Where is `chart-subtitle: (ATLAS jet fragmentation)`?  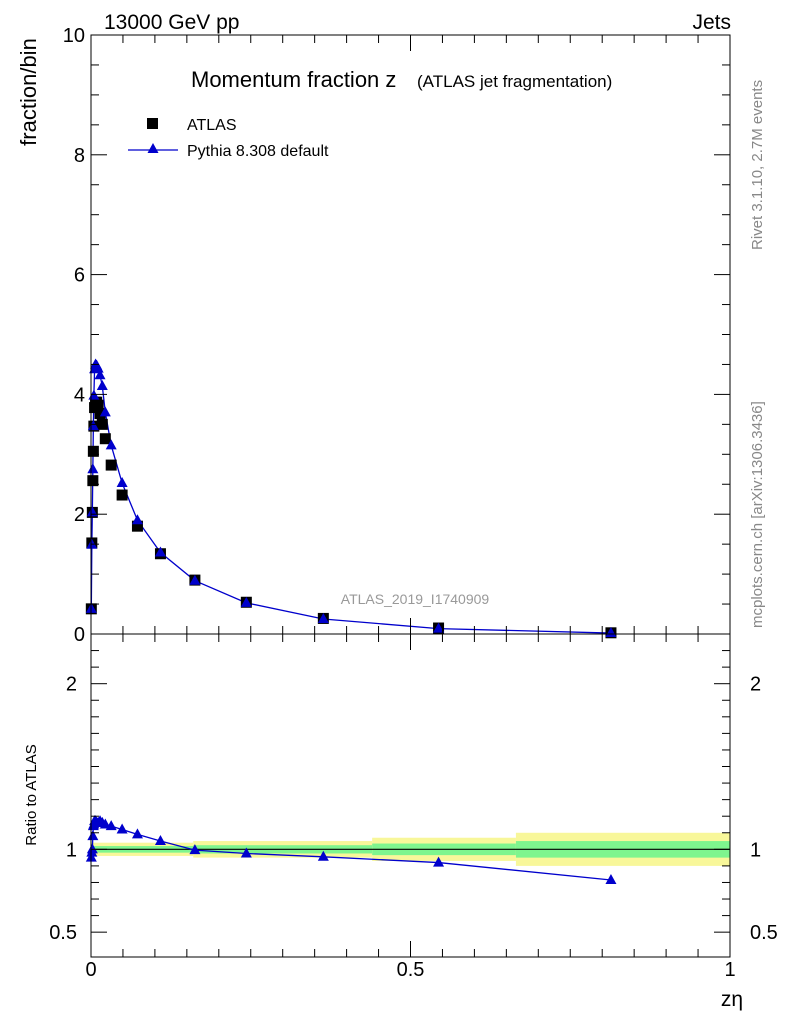
chart-subtitle: (ATLAS jet fragmentation) is located at coordinates (514, 81).